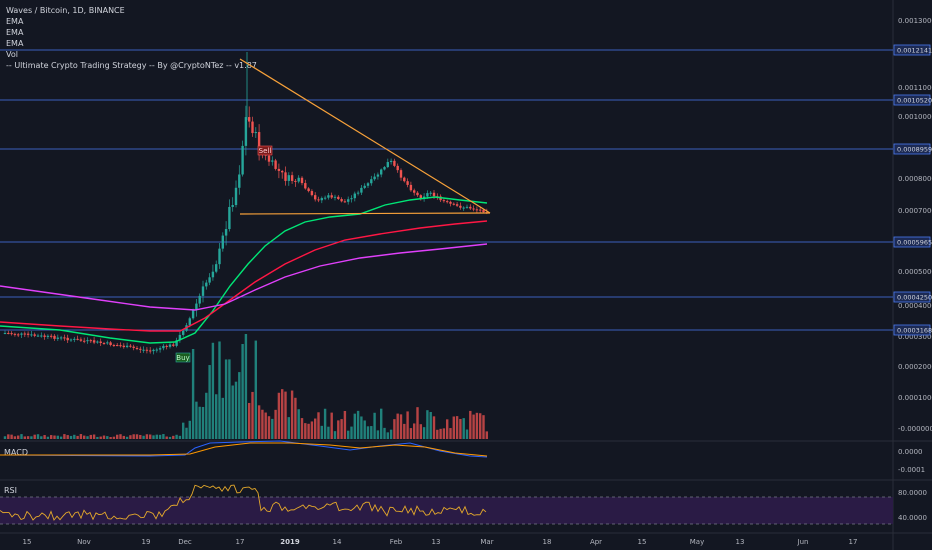  I want to click on ema-slow-line, so click(244, 277).